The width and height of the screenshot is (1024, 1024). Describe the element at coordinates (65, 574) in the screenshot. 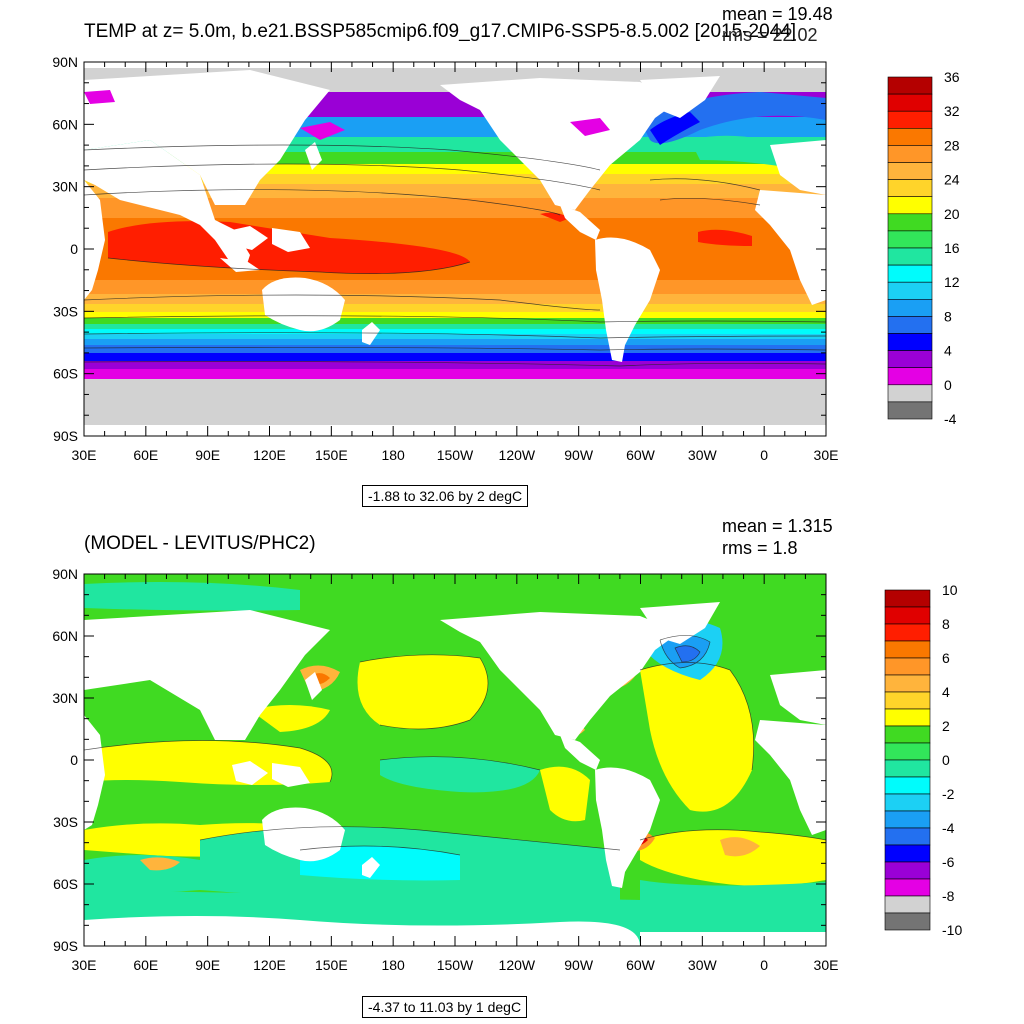

I see `bottom-lat-tick-label: 90N` at that location.